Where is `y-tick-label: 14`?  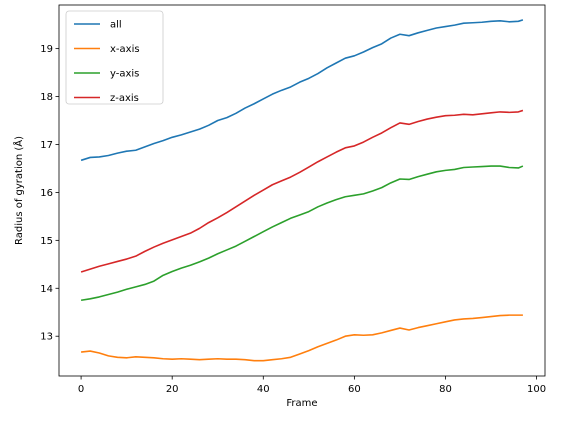 y-tick-label: 14 is located at coordinates (46, 289).